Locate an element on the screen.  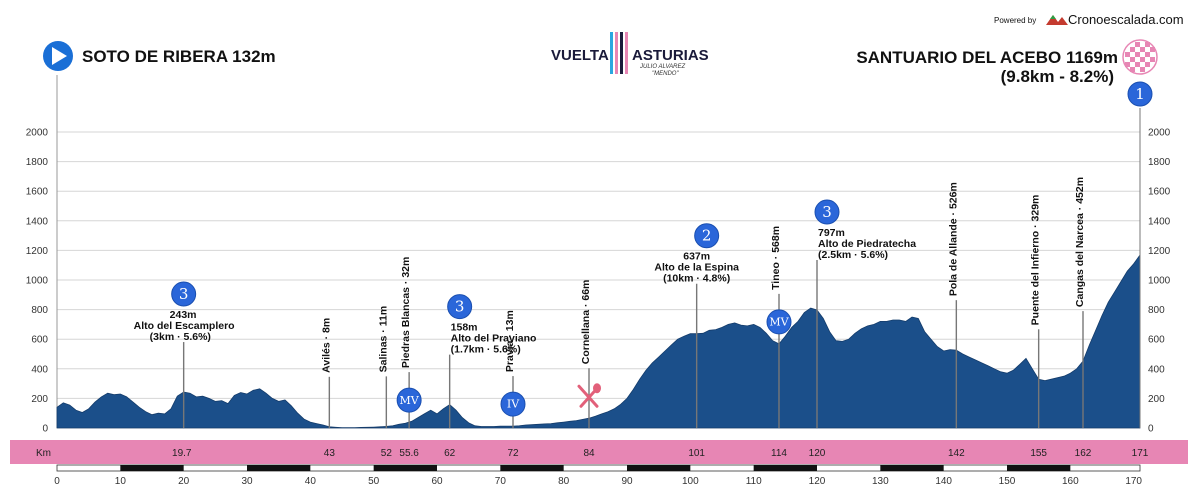
waypoint-label: Pola de Allande · 526m is located at coordinates (953, 239).